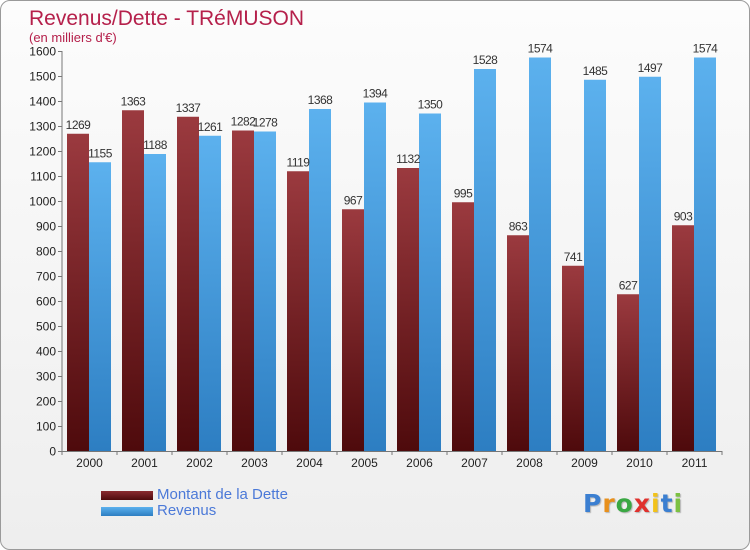 Image resolution: width=750 pixels, height=550 pixels. What do you see at coordinates (46, 302) in the screenshot?
I see `y-tick-label: 600` at bounding box center [46, 302].